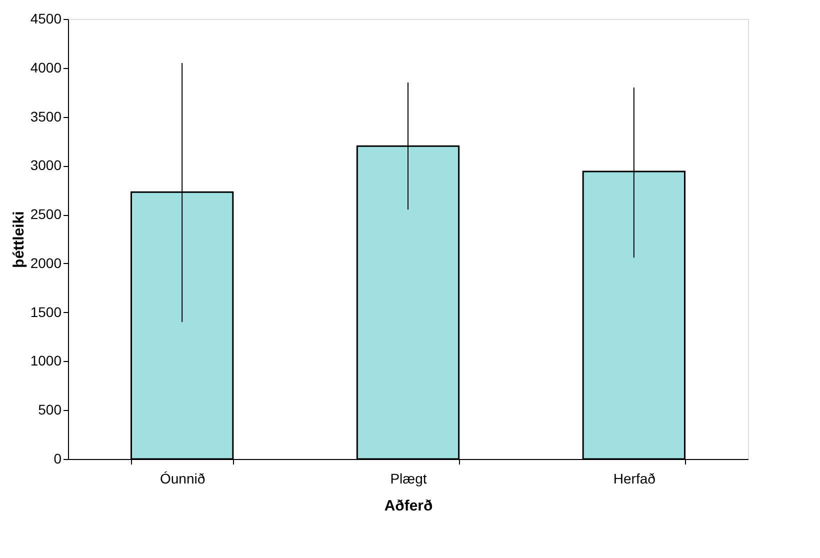 Image resolution: width=820 pixels, height=558 pixels. Describe the element at coordinates (408, 506) in the screenshot. I see `x-axis-title: Aðferð` at that location.